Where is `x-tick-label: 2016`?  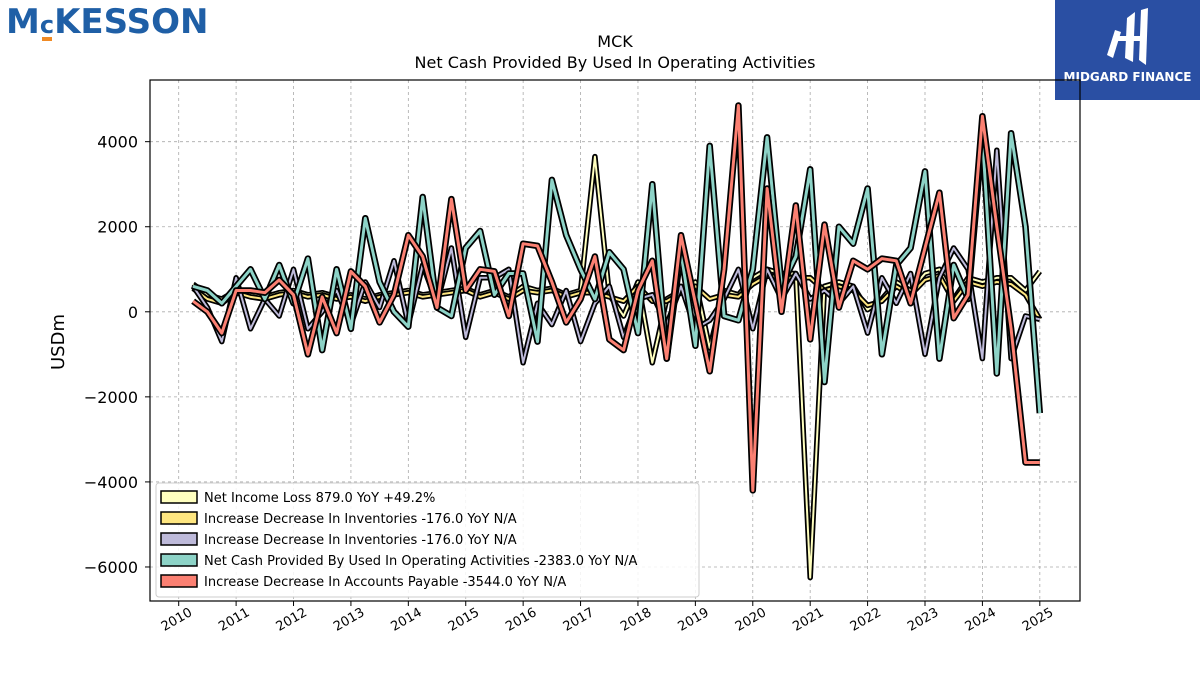
x-tick-label: 2016 is located at coordinates (521, 620).